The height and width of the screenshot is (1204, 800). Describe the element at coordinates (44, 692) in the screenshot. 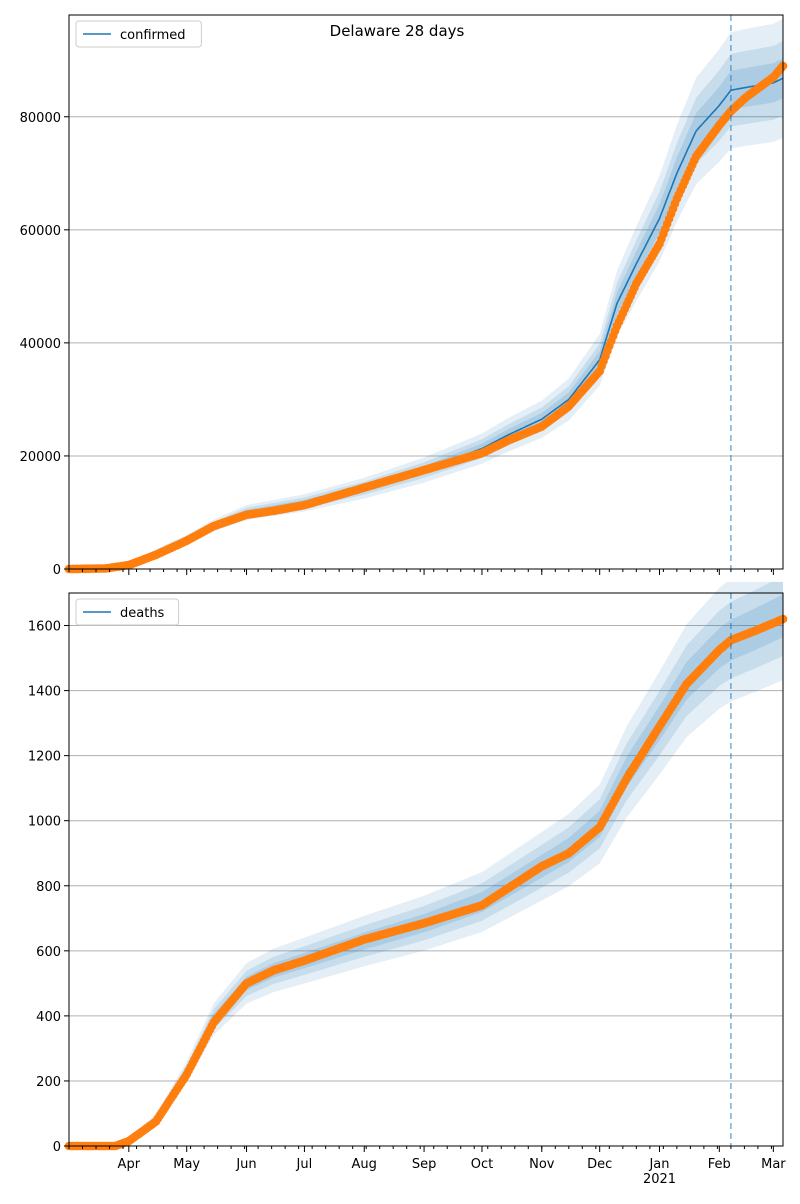

I see `y-tick-label: 1400` at that location.